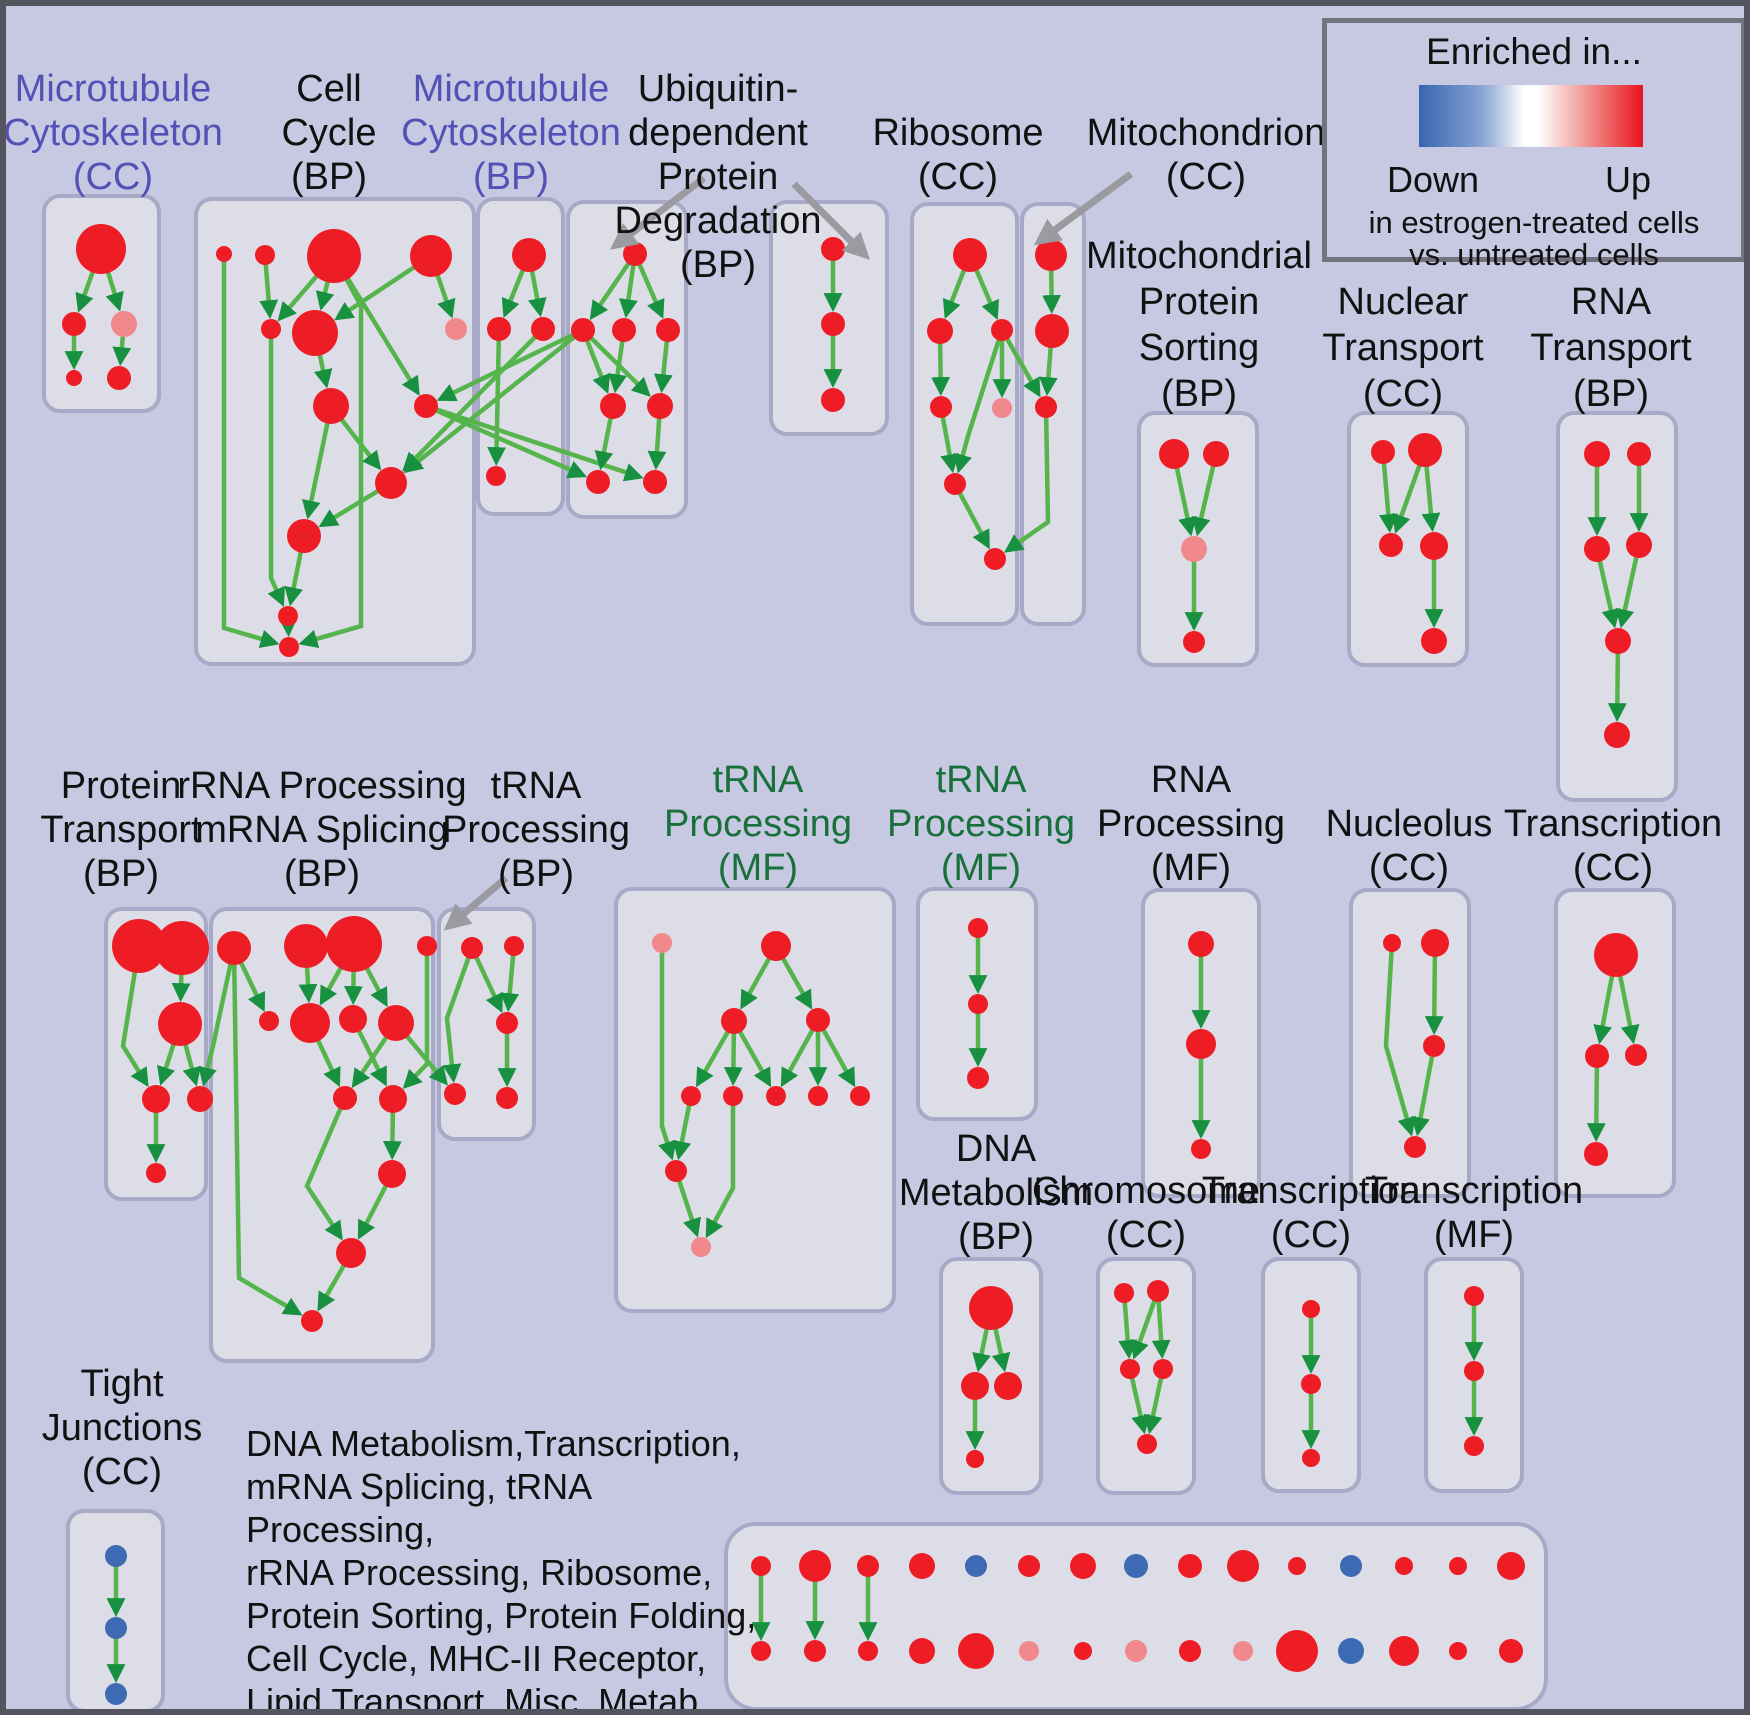 Image resolution: width=1750 pixels, height=1715 pixels. What do you see at coordinates (1008, 1386) in the screenshot?
I see `gene-node-b3` at bounding box center [1008, 1386].